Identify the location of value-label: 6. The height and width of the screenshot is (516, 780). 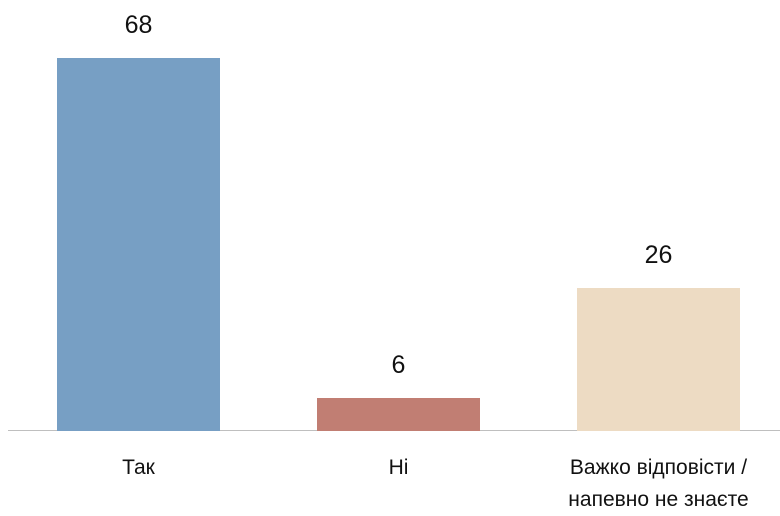
(398, 365).